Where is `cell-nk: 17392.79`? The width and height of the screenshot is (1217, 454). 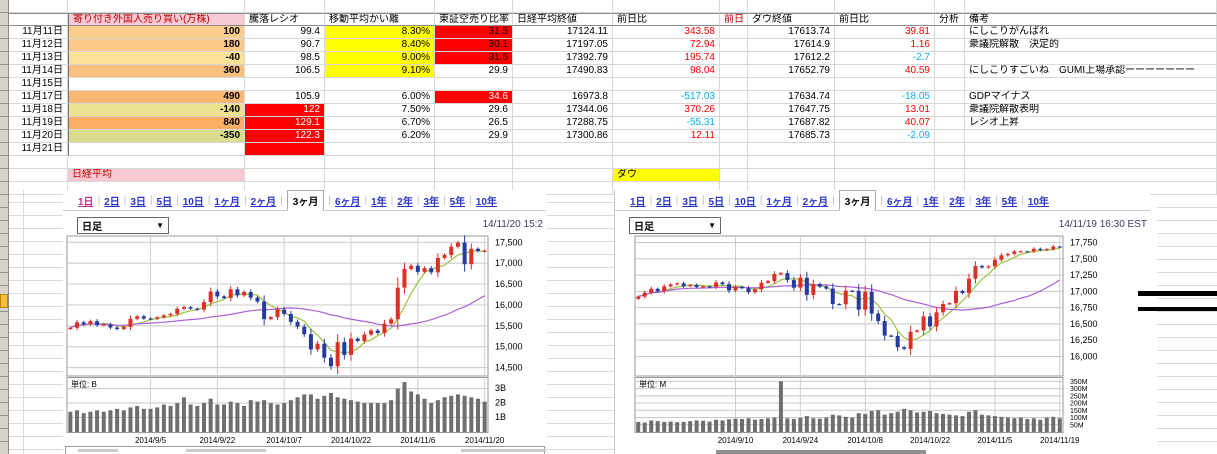
cell-nk: 17392.79 is located at coordinates (563, 58).